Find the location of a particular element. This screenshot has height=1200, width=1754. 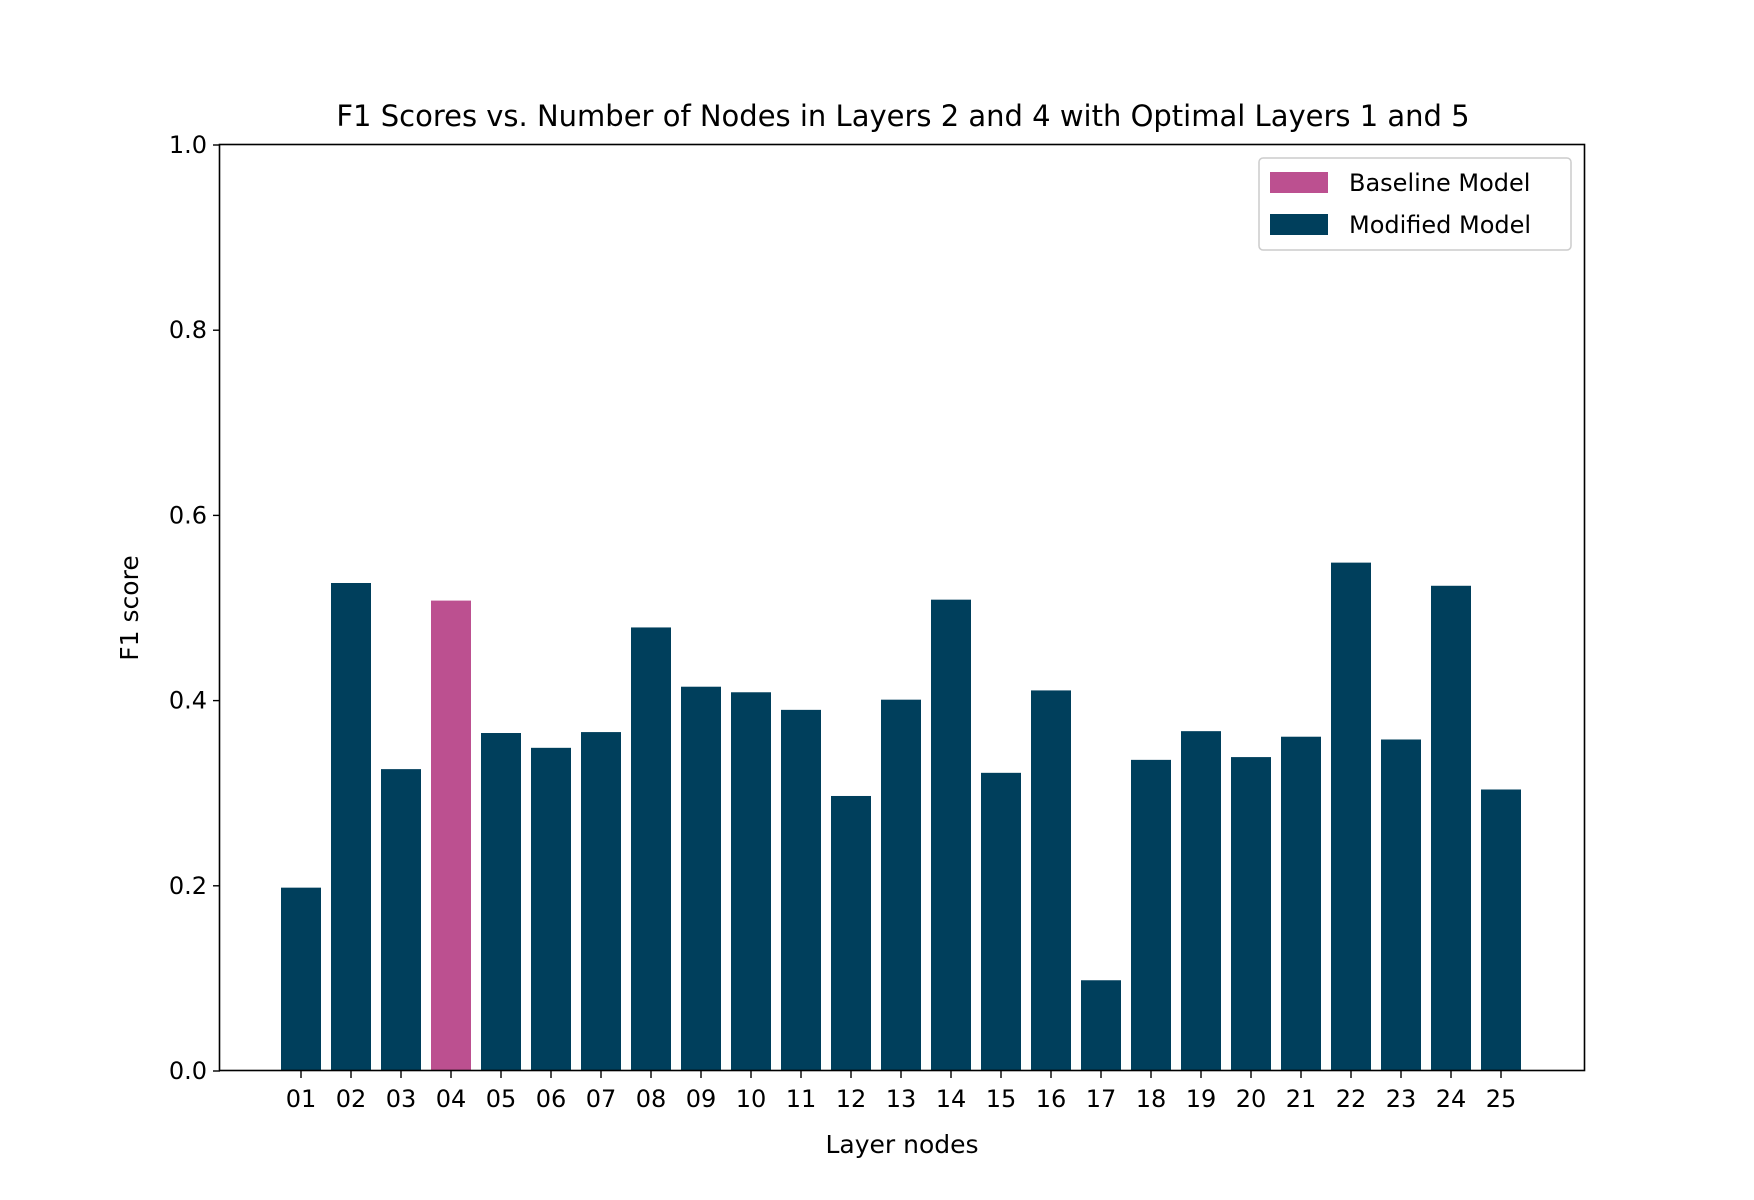

legend-label-baseline: Baseline Model is located at coordinates (1439, 183).